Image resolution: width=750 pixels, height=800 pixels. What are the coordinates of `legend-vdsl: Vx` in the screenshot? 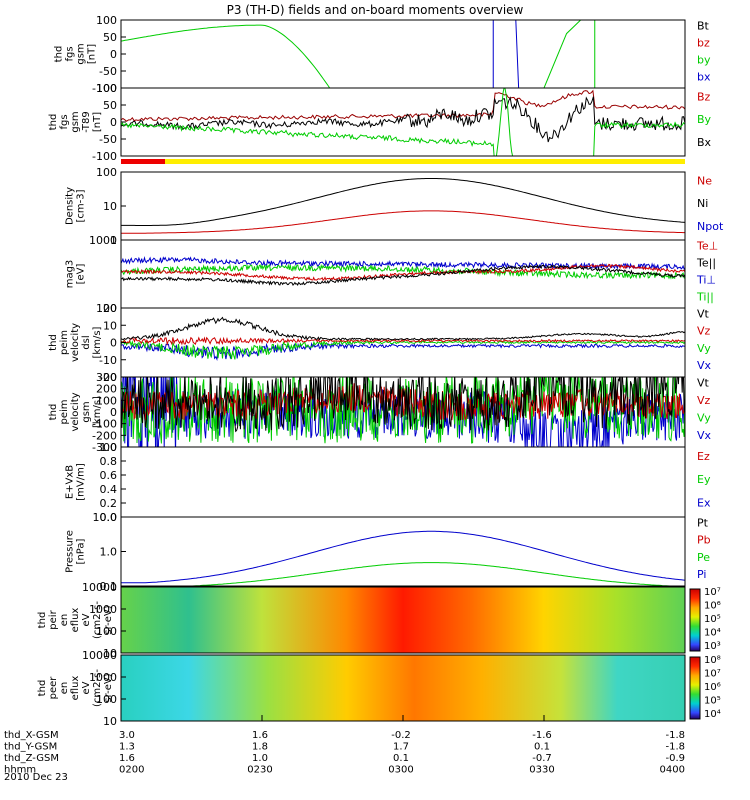 It's located at (704, 365).